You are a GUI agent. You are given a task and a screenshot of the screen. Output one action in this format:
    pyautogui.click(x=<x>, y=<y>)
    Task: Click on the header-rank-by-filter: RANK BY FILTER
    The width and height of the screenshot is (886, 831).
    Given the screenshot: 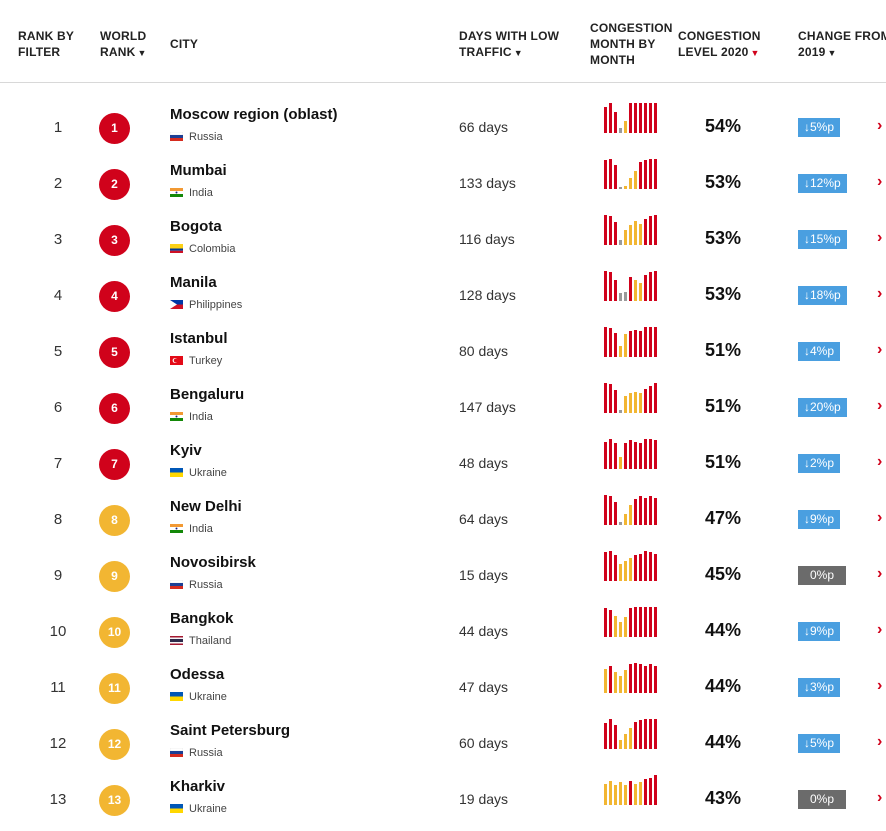 What is the action you would take?
    pyautogui.click(x=46, y=44)
    